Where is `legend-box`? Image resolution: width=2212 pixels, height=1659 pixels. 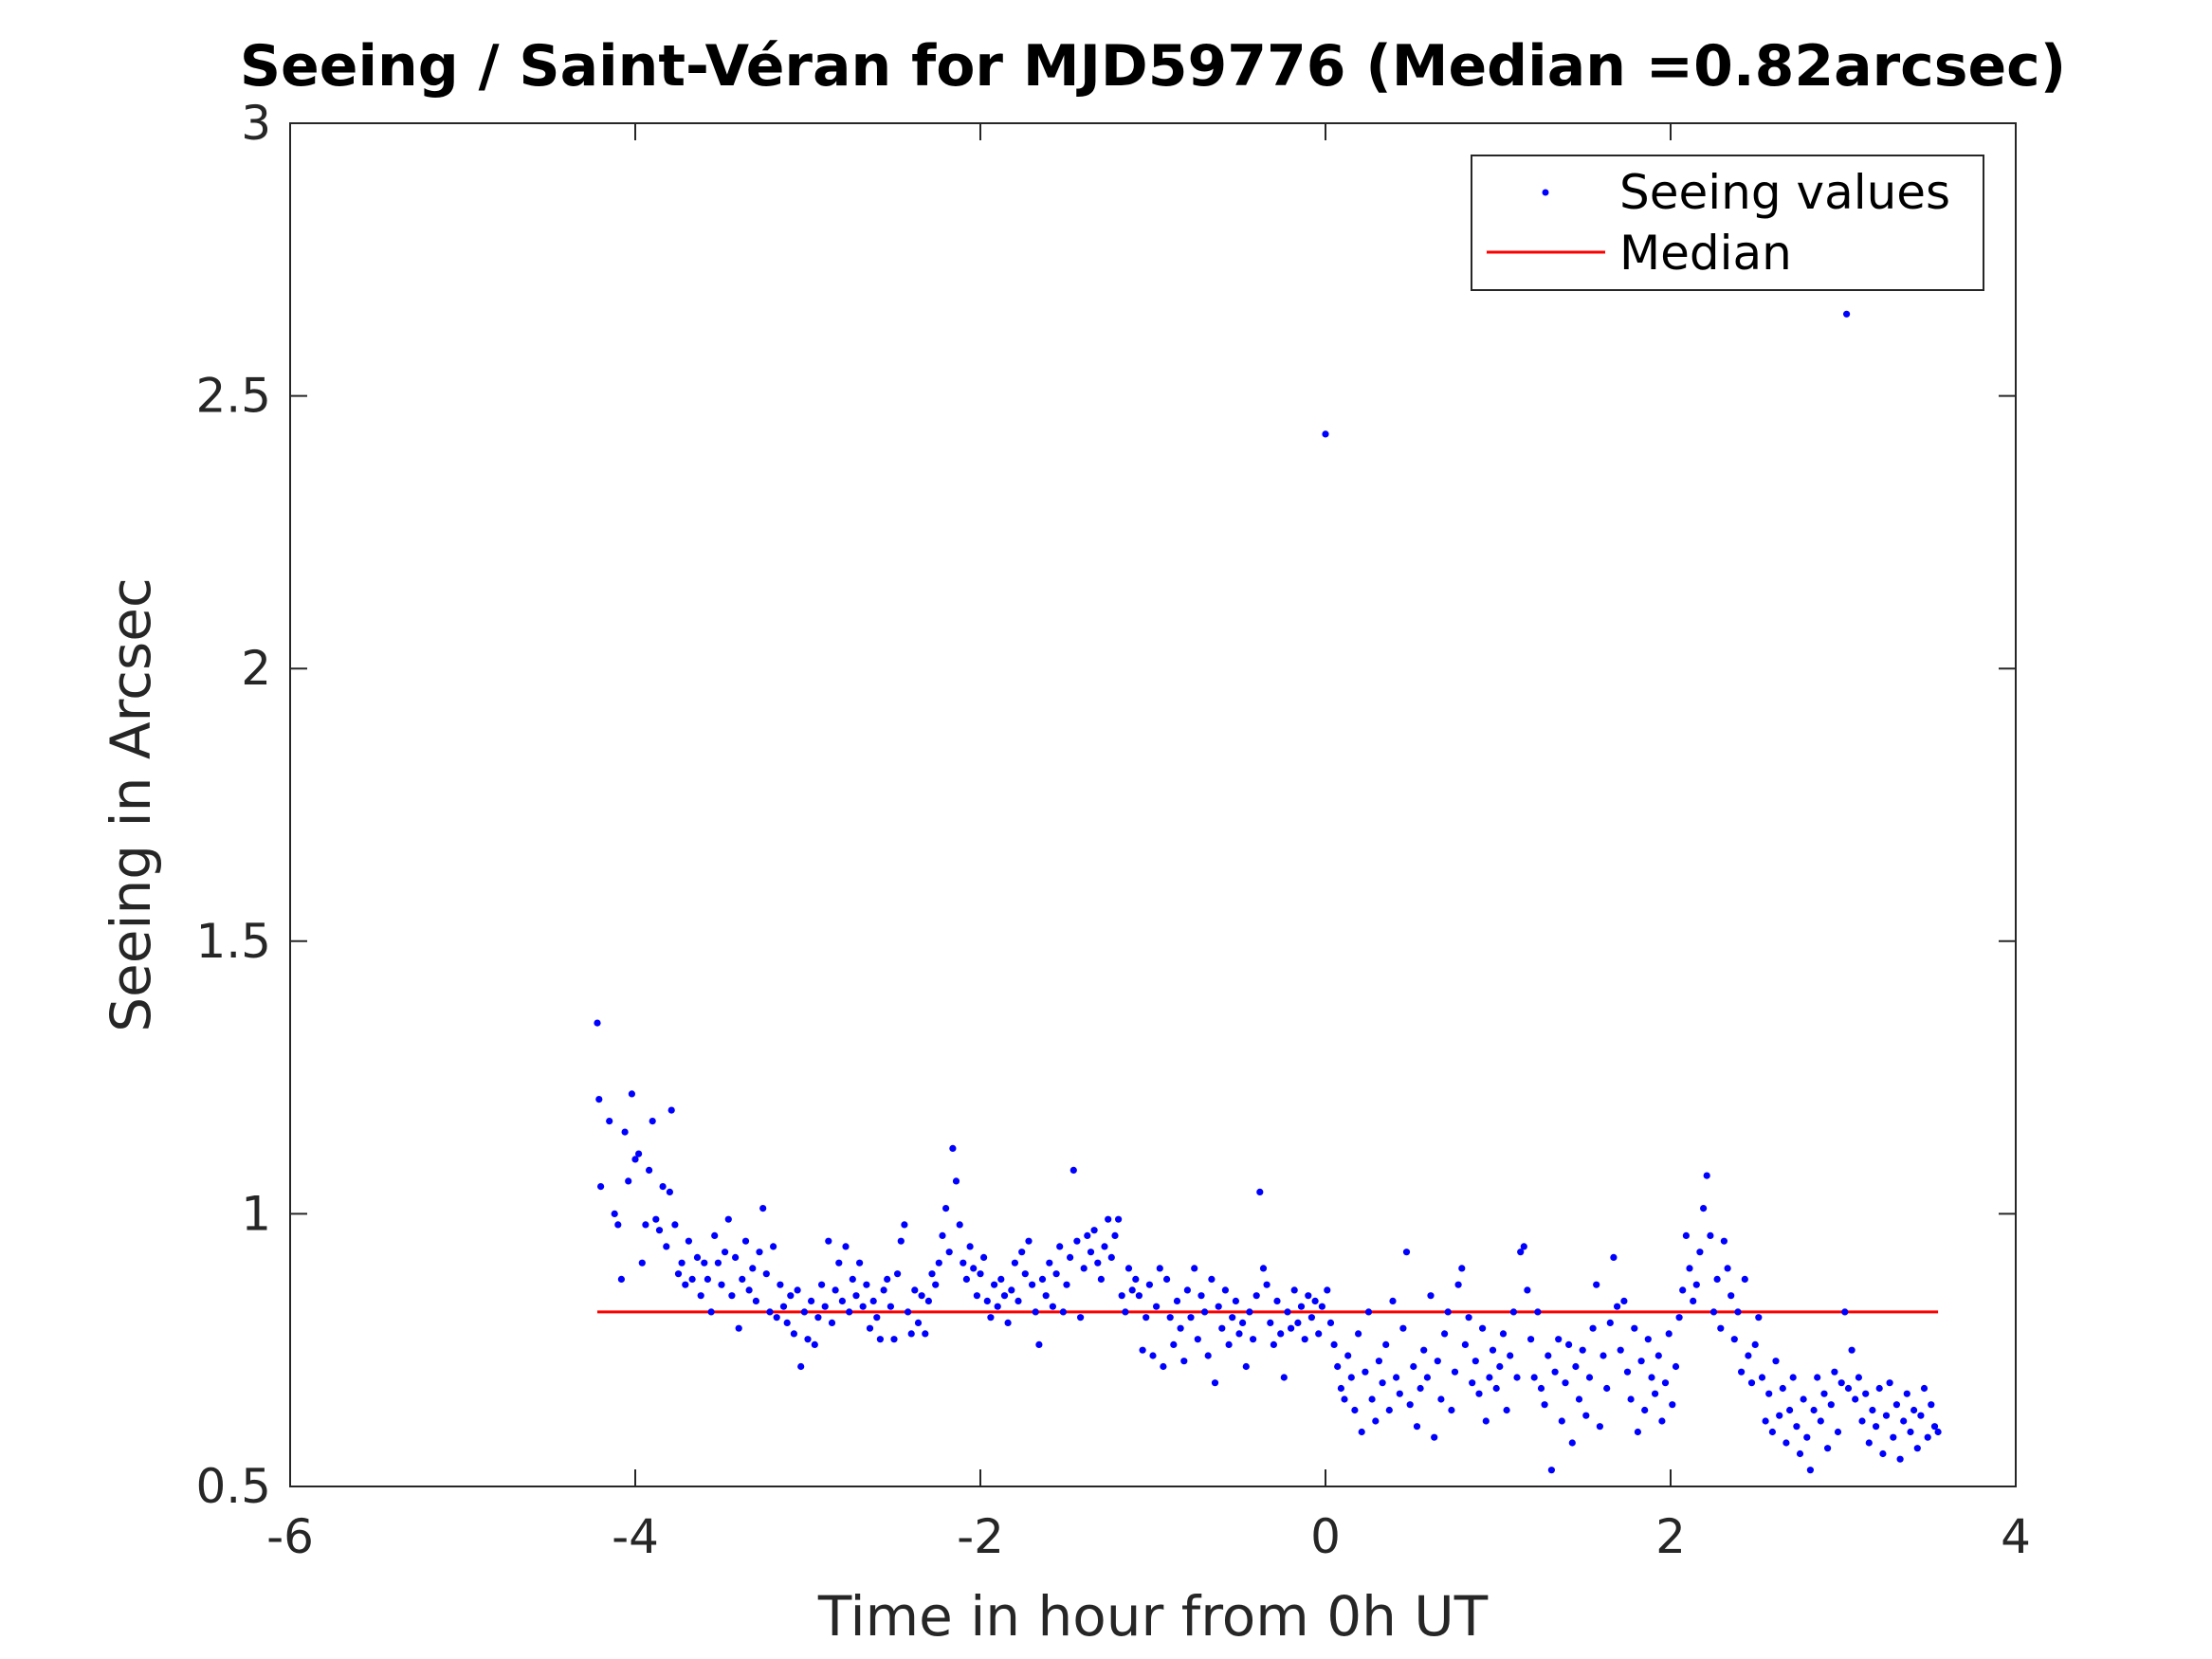 legend-box is located at coordinates (1727, 223).